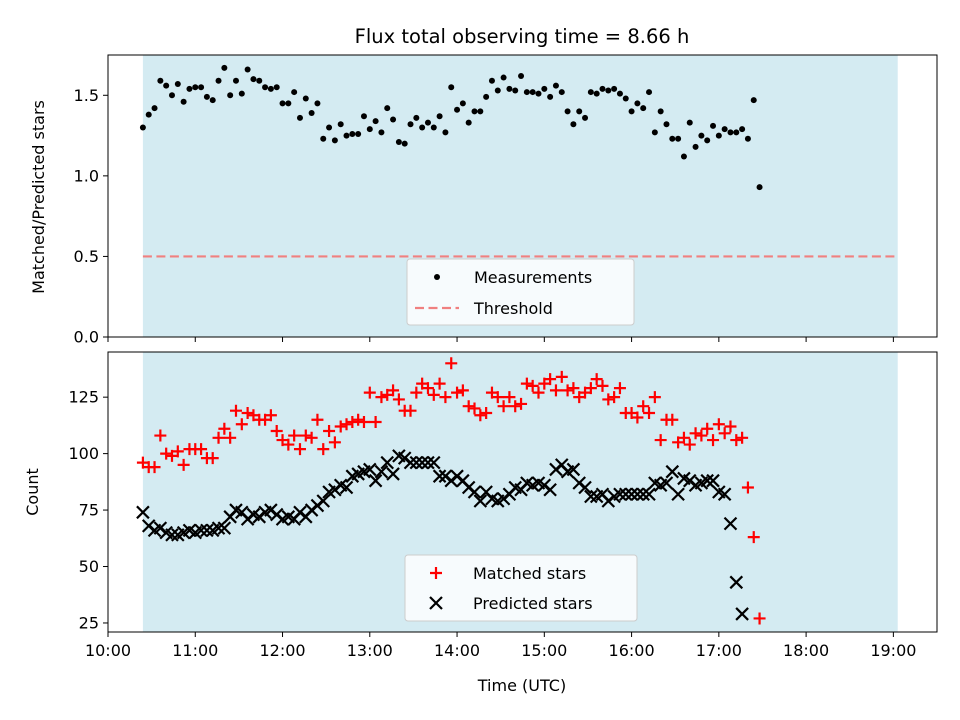  Describe the element at coordinates (370, 650) in the screenshot. I see `x-tick-label: 13:00` at that location.